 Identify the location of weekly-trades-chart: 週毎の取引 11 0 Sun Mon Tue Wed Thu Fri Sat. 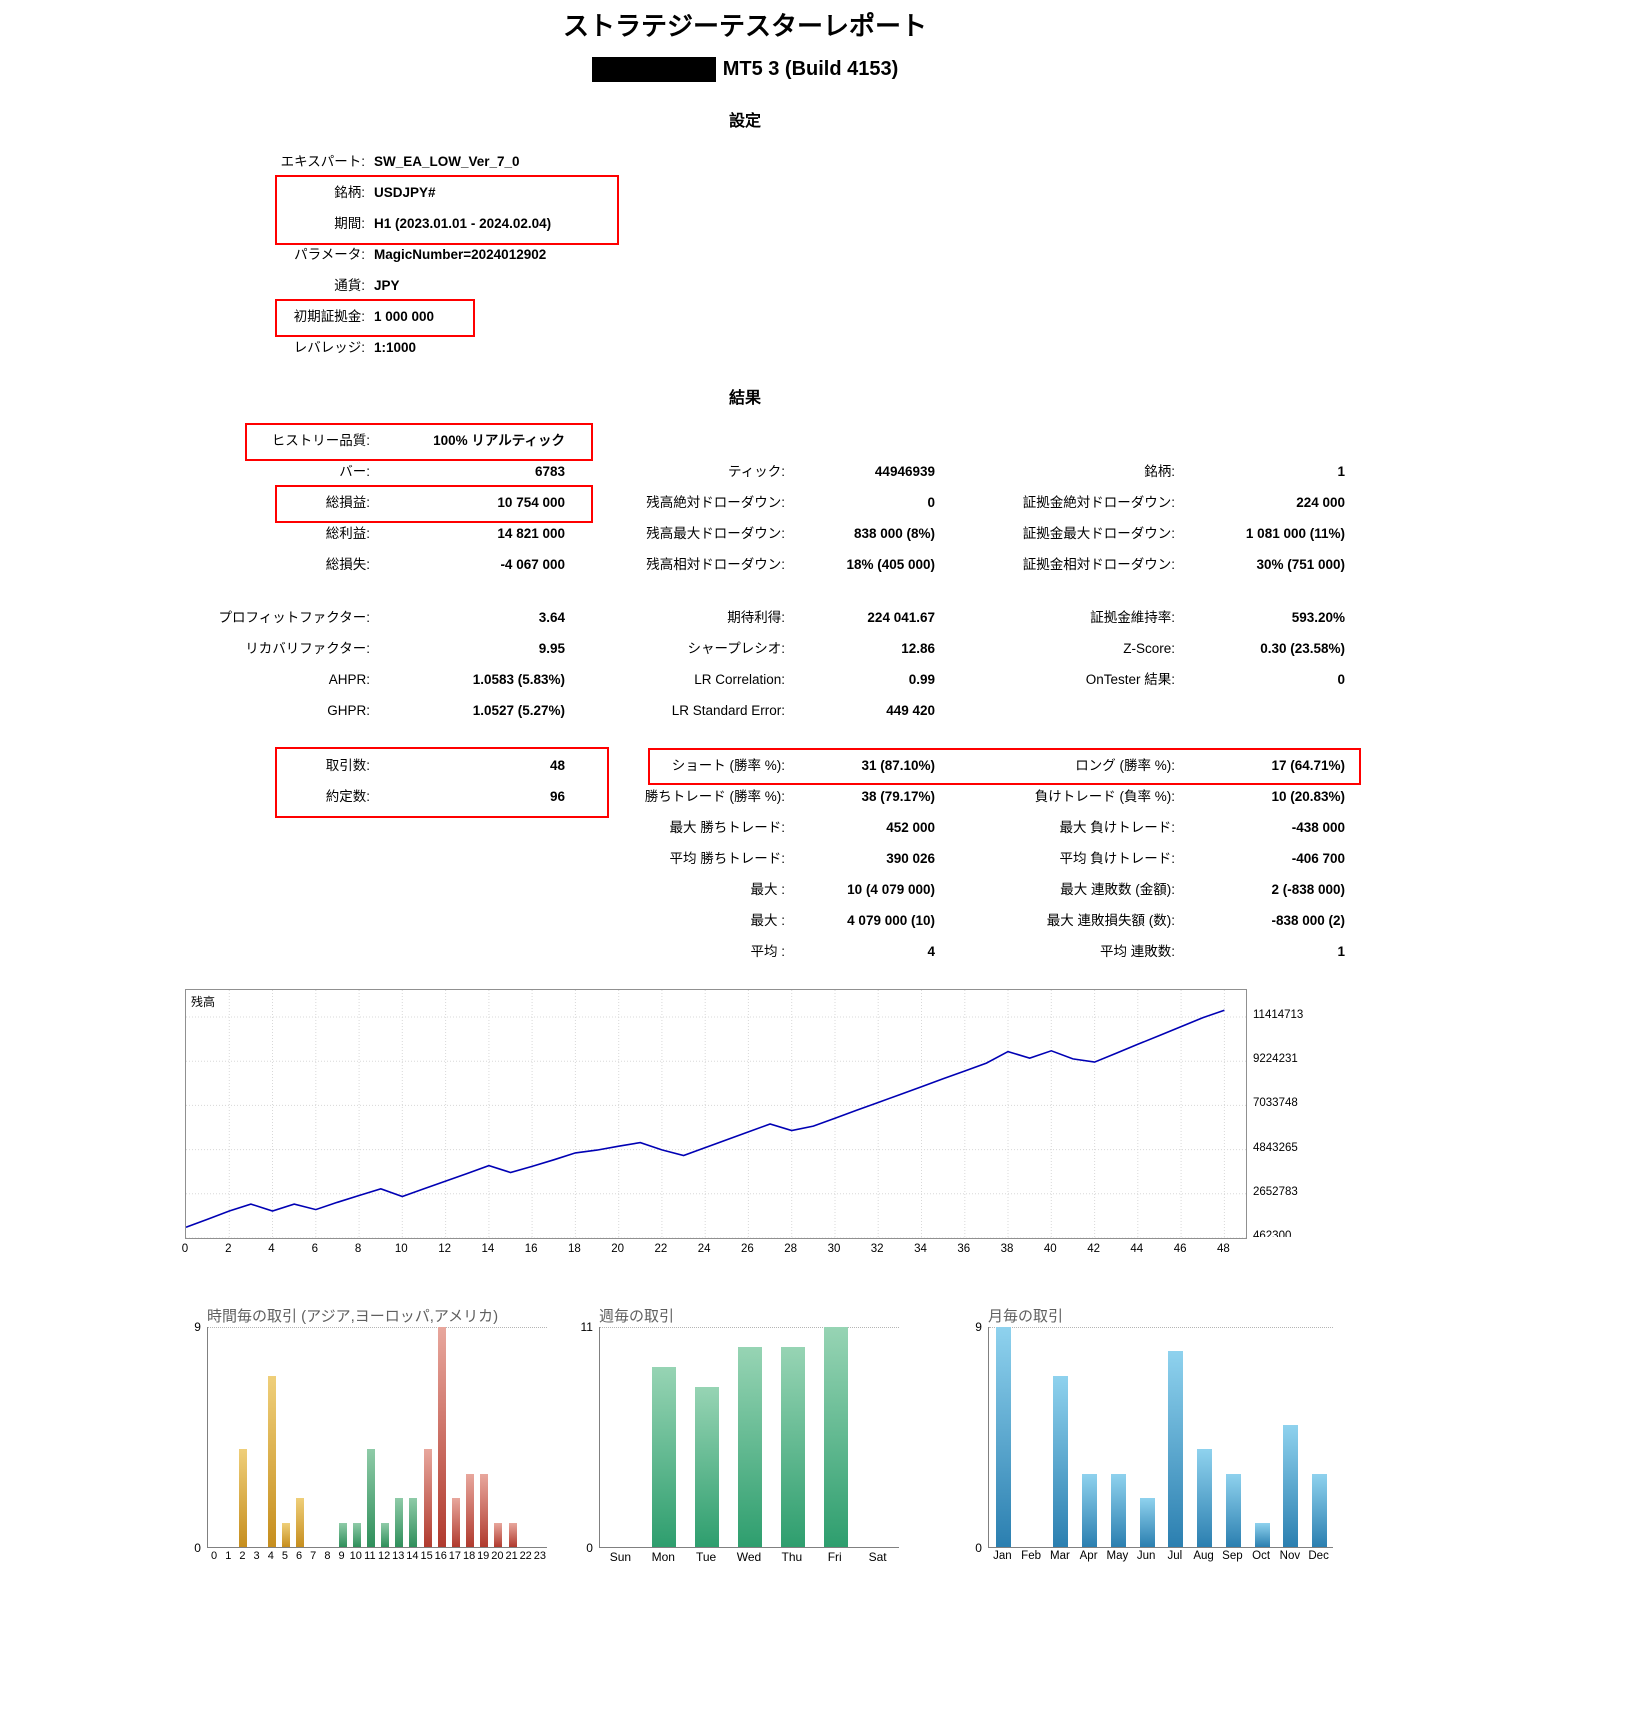
(738, 1435).